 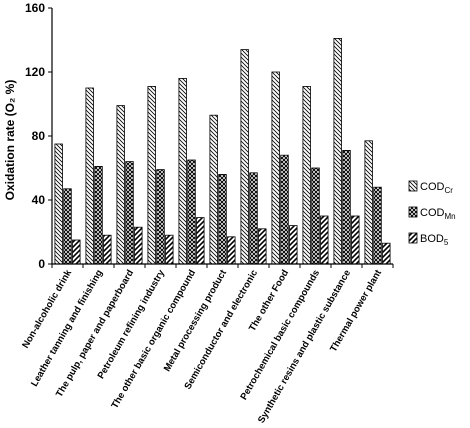 I want to click on legend-item-codcr: CODCr, so click(x=430, y=187).